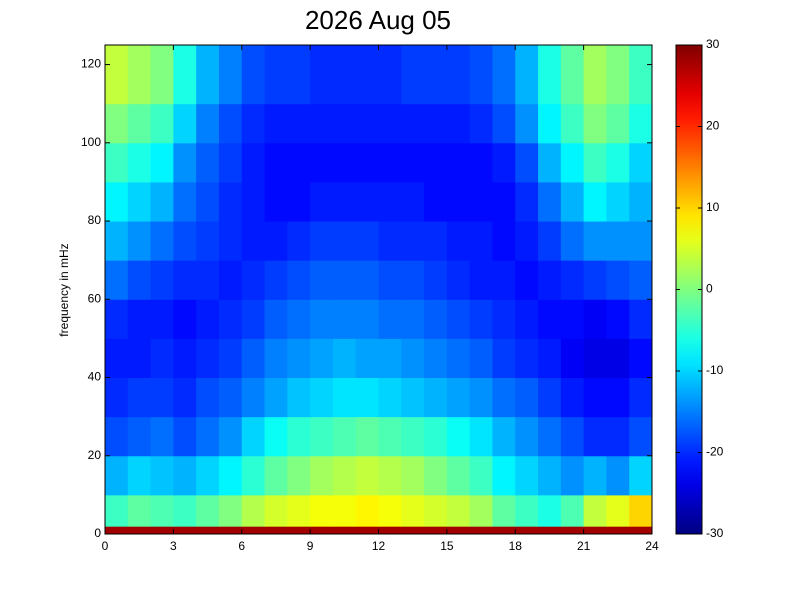  Describe the element at coordinates (713, 44) in the screenshot. I see `colorbar-tick-label: 30` at that location.